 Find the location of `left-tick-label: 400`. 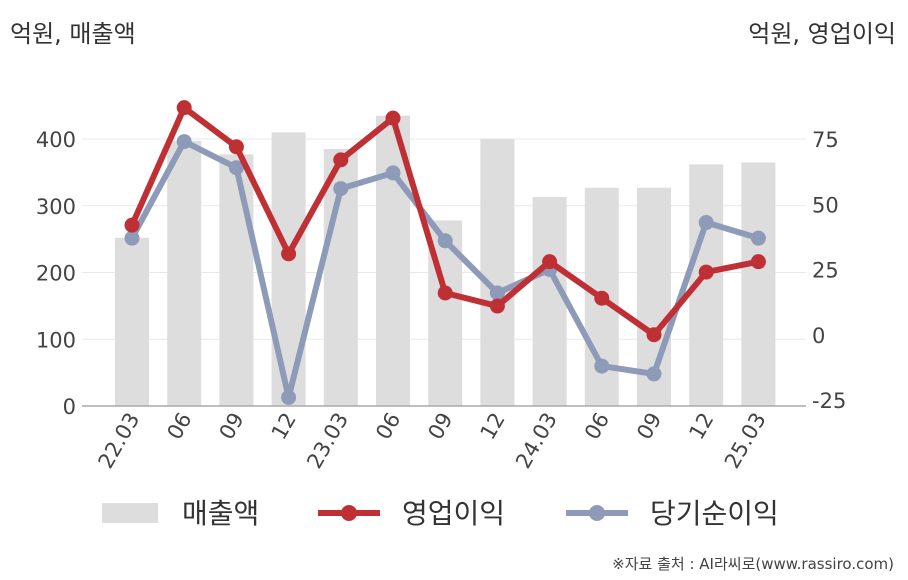

left-tick-label: 400 is located at coordinates (56, 140).